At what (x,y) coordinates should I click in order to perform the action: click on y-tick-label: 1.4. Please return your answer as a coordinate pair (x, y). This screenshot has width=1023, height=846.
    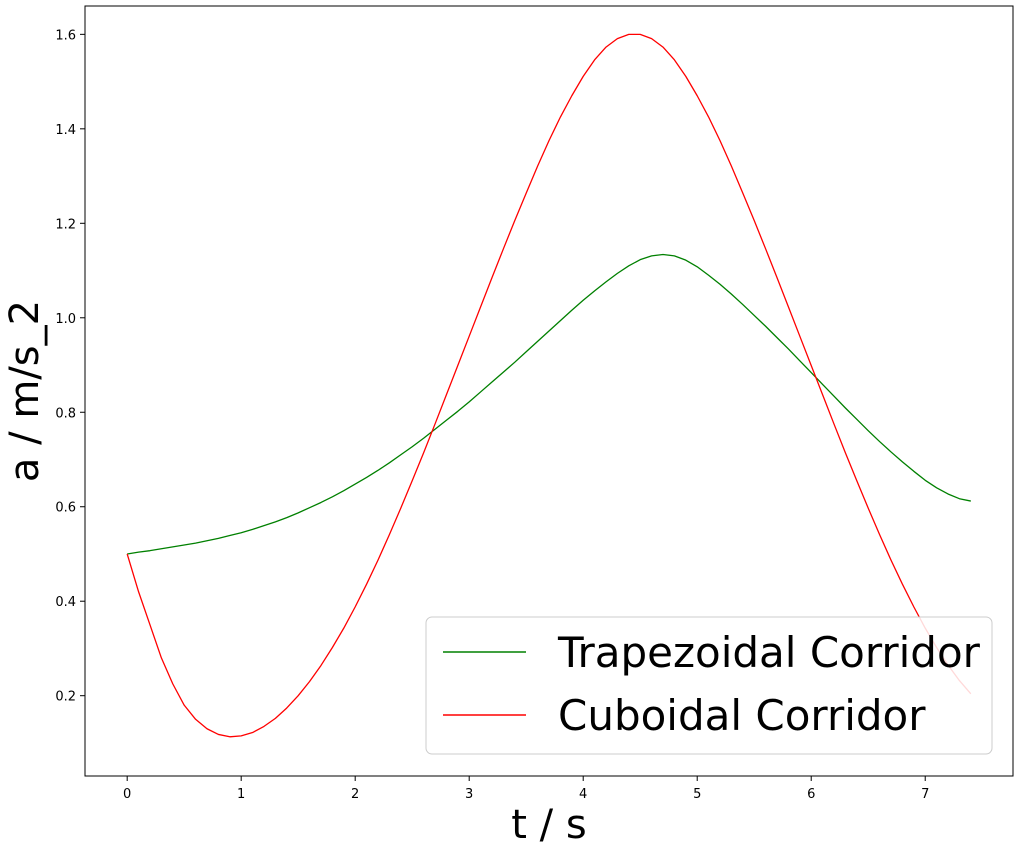
    Looking at the image, I should click on (65, 130).